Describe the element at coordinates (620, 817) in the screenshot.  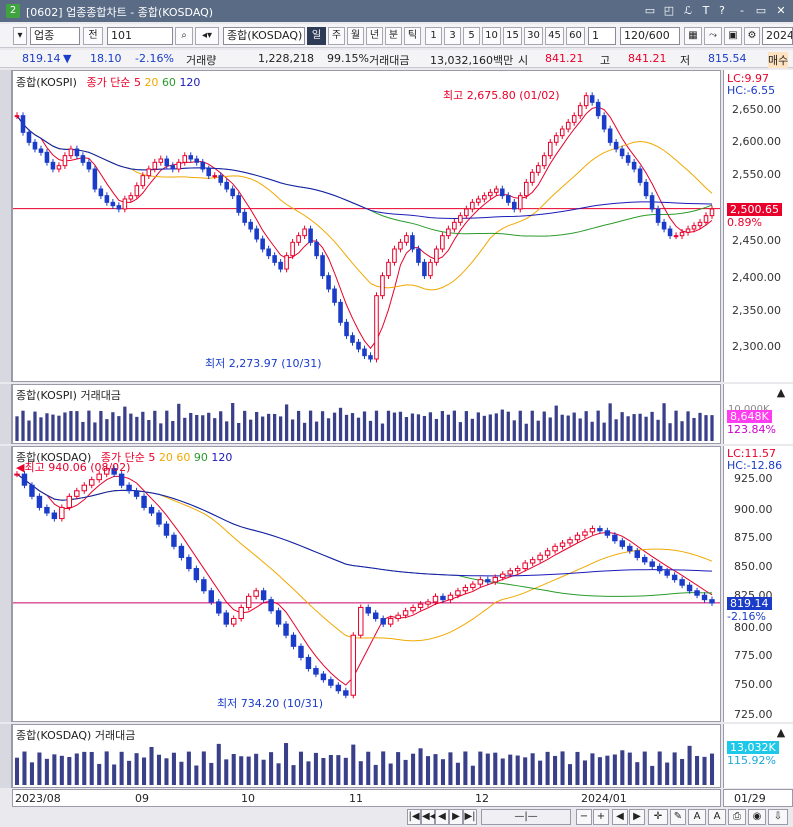
I see `prev-icon: ◀` at that location.